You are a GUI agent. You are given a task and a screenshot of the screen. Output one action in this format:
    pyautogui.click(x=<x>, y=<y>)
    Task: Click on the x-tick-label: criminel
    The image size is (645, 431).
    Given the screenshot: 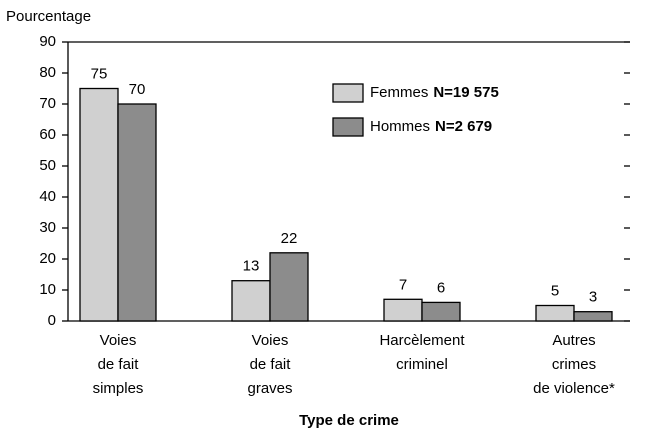 What is the action you would take?
    pyautogui.click(x=422, y=364)
    